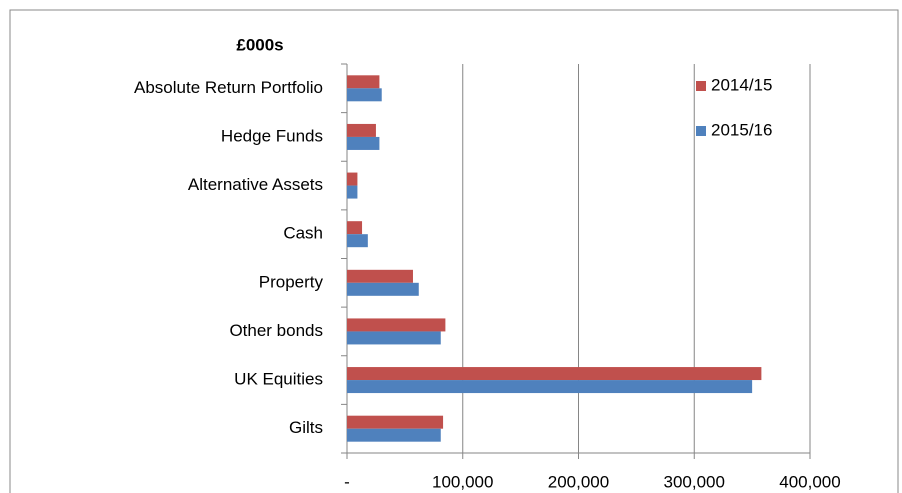 The height and width of the screenshot is (493, 902). What do you see at coordinates (306, 427) in the screenshot?
I see `y-tick-label: Gilts` at bounding box center [306, 427].